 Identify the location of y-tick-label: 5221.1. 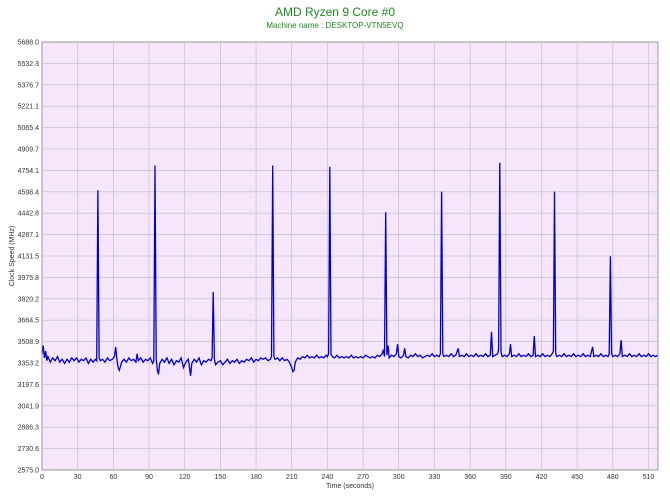
(29, 107).